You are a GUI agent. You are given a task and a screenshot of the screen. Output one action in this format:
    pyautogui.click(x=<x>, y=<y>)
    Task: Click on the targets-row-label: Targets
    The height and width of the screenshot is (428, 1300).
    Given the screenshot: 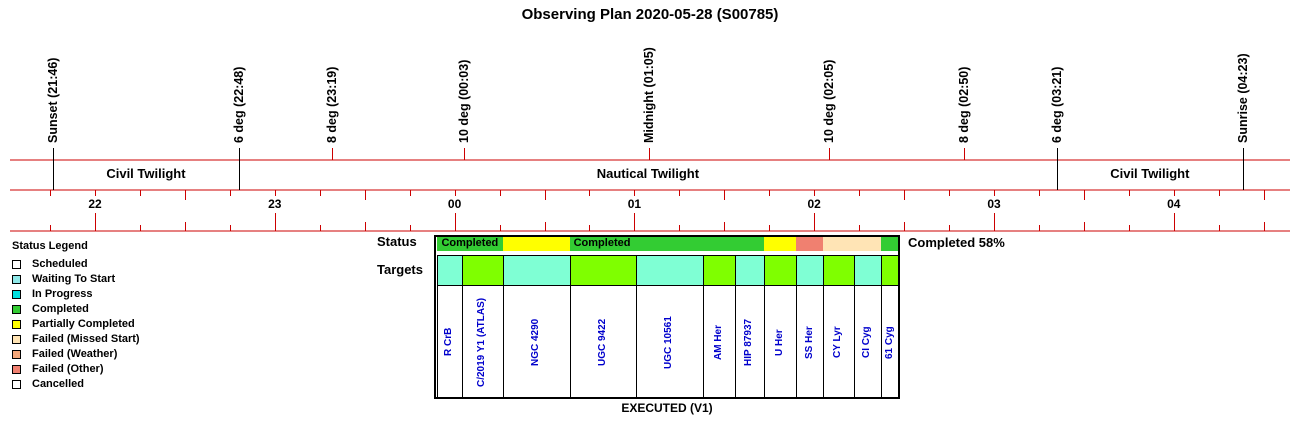 What is the action you would take?
    pyautogui.click(x=400, y=269)
    